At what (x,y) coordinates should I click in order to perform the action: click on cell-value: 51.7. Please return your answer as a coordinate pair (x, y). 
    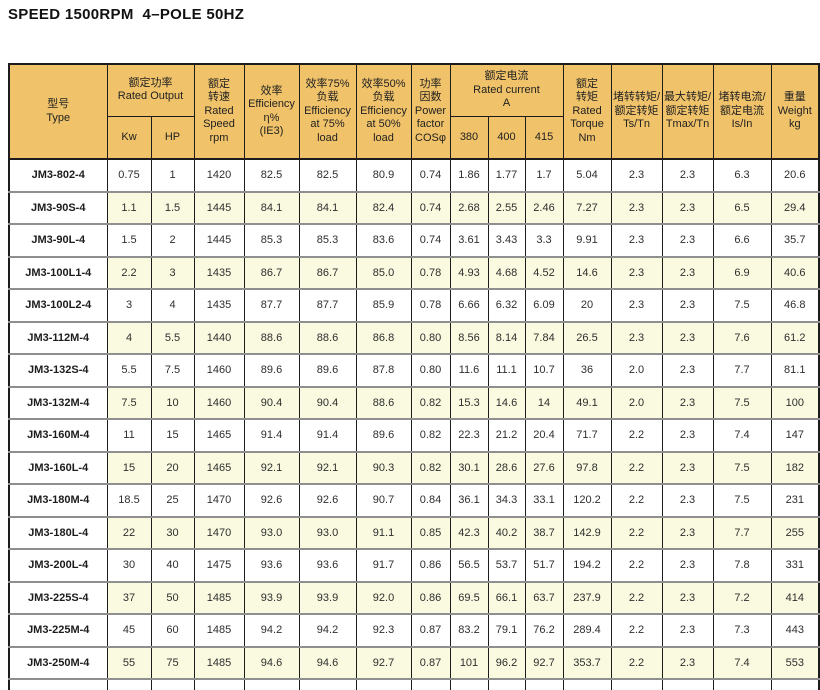
    Looking at the image, I should click on (544, 565).